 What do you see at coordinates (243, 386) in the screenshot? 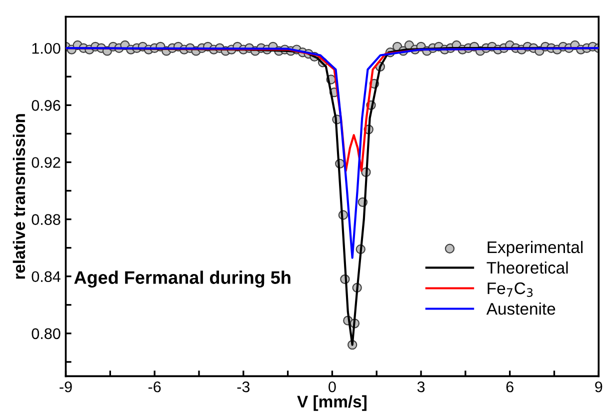
I see `x-tick-label: -3` at bounding box center [243, 386].